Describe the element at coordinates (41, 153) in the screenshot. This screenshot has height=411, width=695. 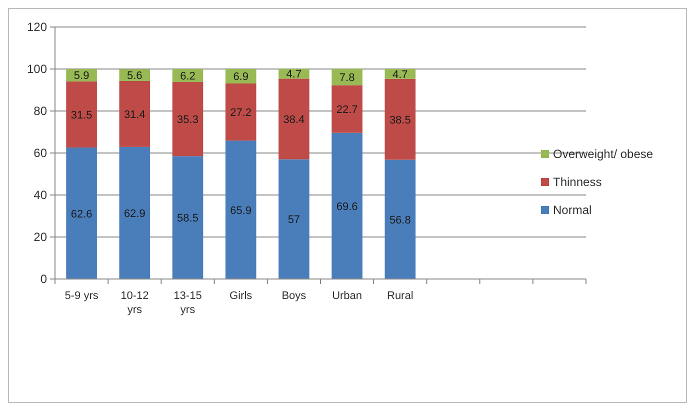
I see `y-tick-label: 60` at that location.